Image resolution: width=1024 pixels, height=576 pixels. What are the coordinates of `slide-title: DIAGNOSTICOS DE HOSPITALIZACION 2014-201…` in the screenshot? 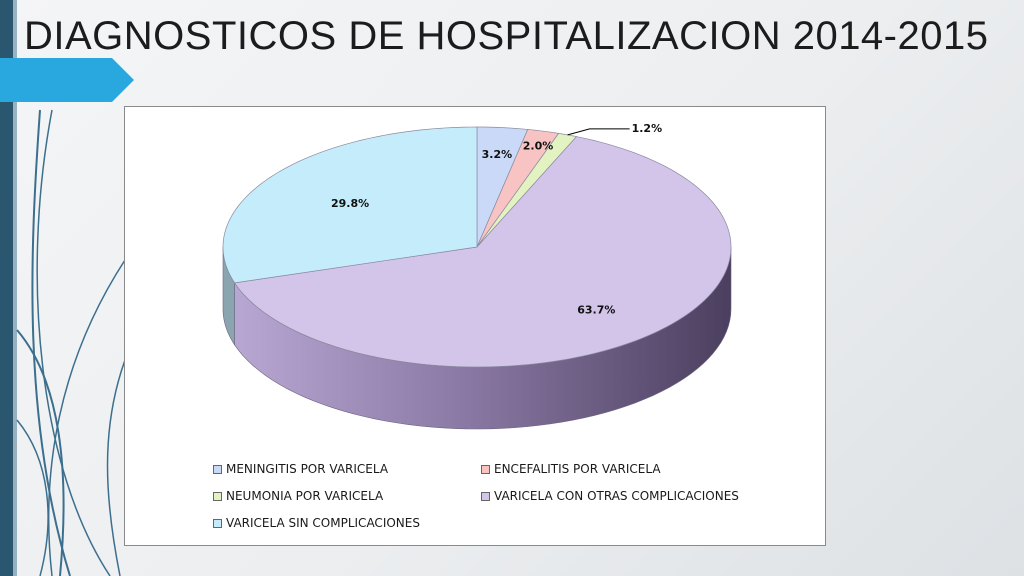 It's located at (506, 36).